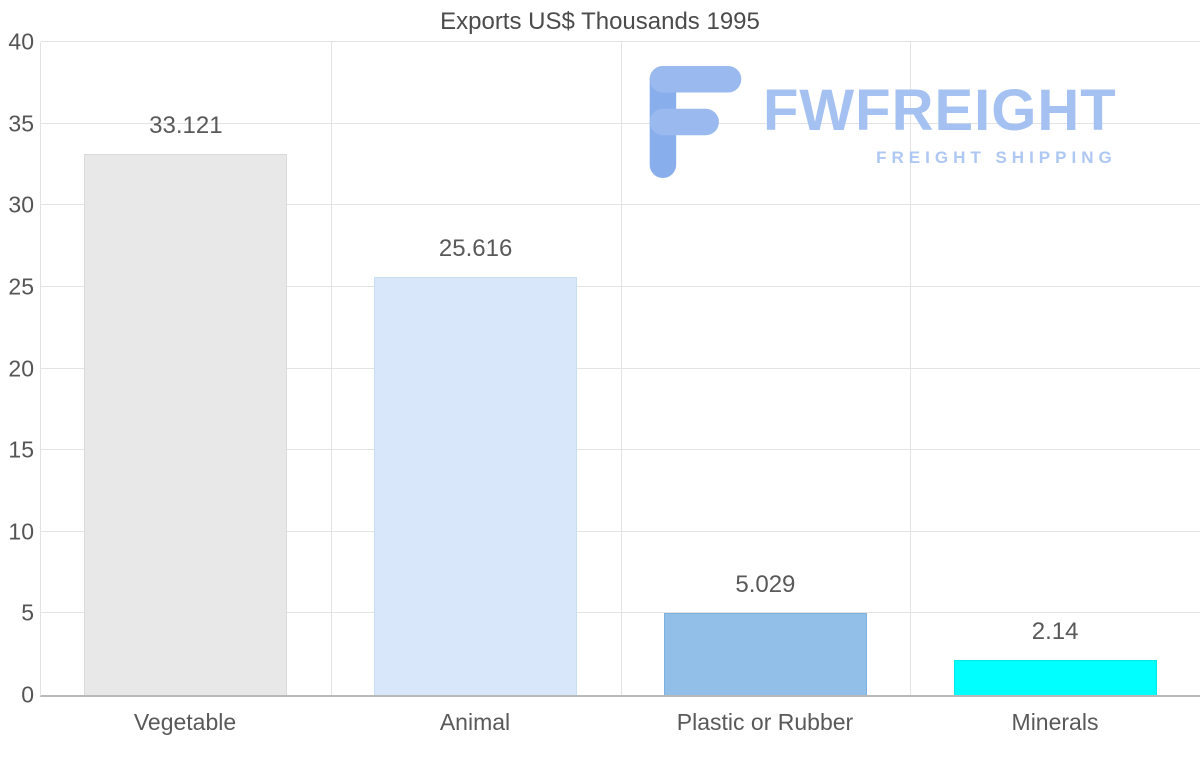 The image size is (1200, 763). Describe the element at coordinates (765, 584) in the screenshot. I see `bar-value-label: 5.029` at that location.